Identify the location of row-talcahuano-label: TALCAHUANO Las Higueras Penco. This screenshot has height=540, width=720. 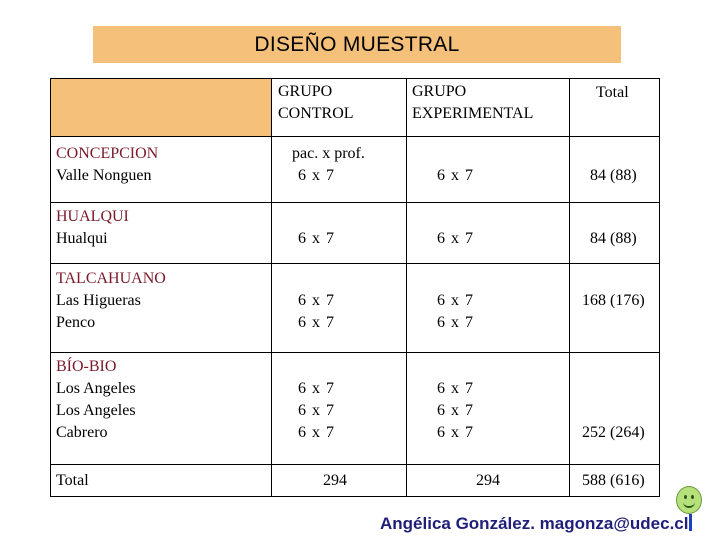
(111, 300).